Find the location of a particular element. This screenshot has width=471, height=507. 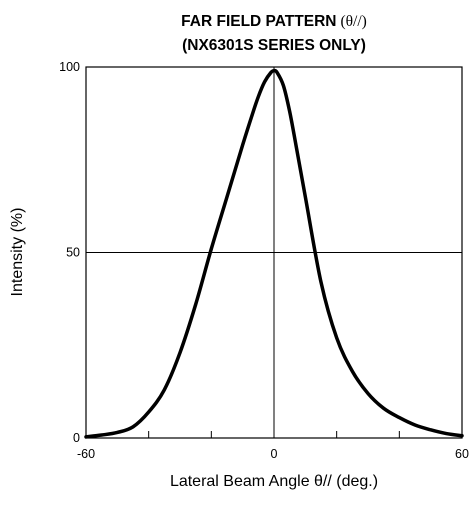

y-tick-label: 100 is located at coordinates (69, 67).